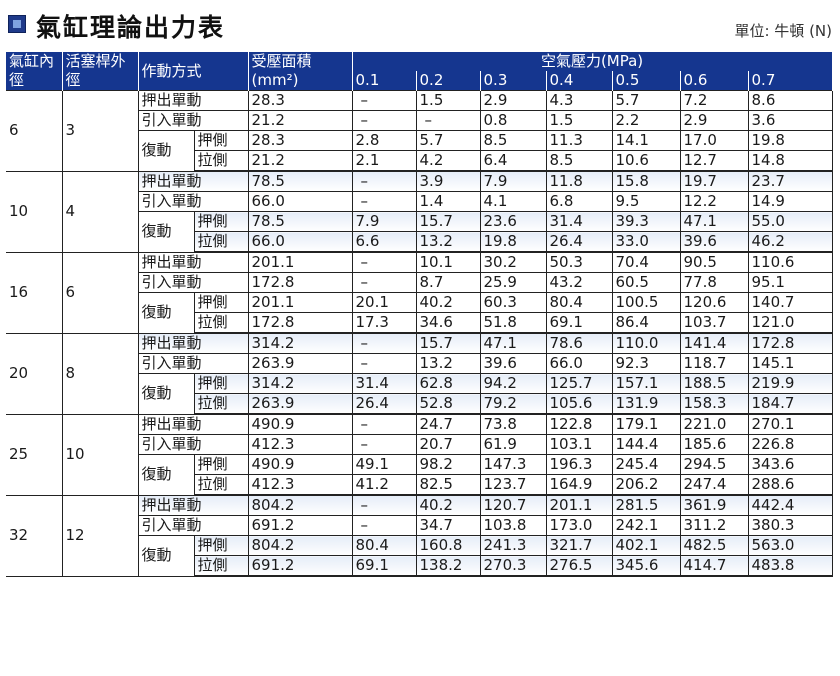 The height and width of the screenshot is (676, 840). Describe the element at coordinates (34, 292) in the screenshot. I see `bore-cell: 16` at that location.